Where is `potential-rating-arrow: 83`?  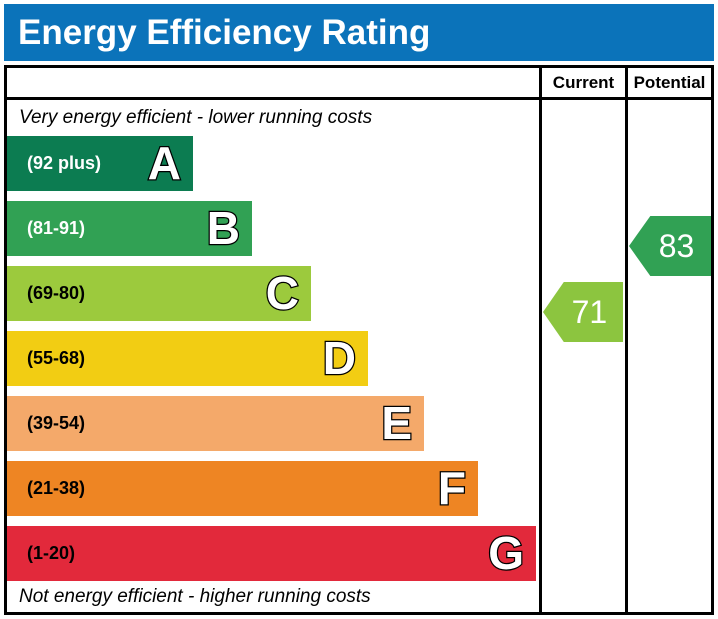
potential-rating-arrow: 83 is located at coordinates (670, 246).